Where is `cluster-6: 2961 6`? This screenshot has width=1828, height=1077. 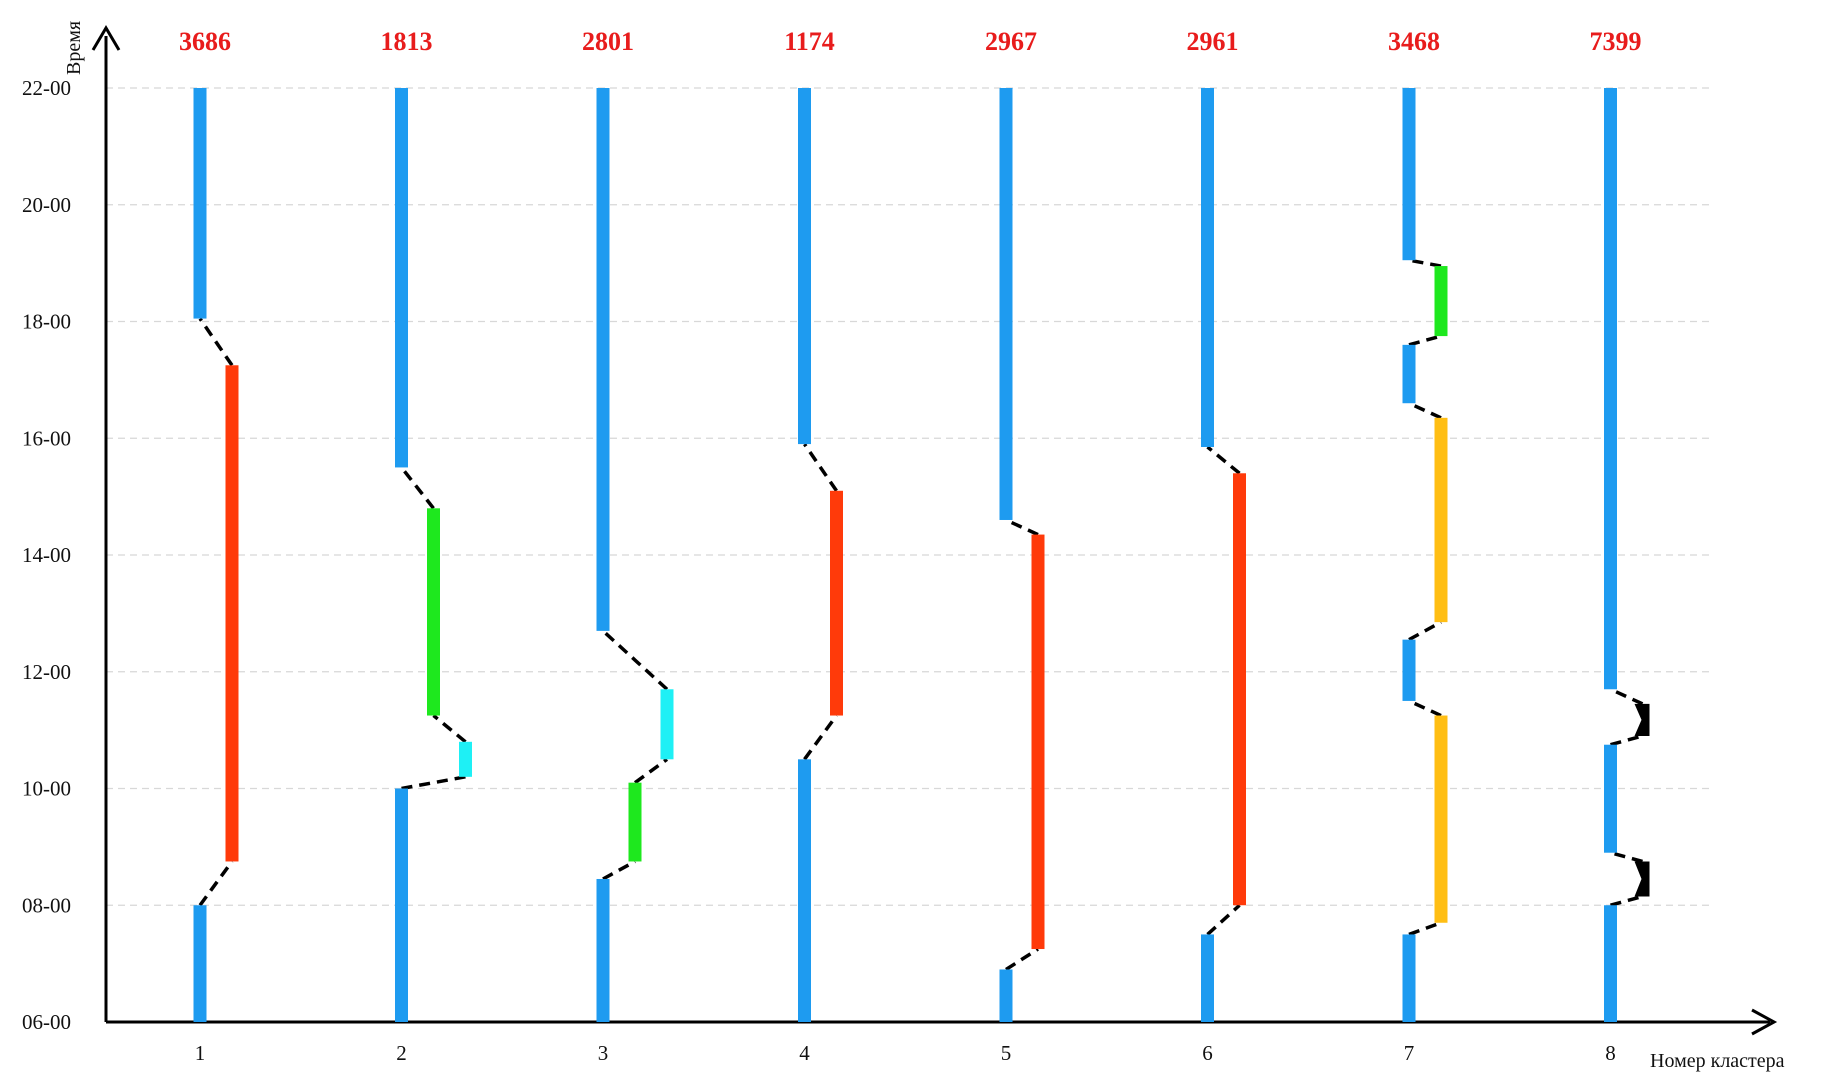 cluster-6: 2961 6 is located at coordinates (1216, 546).